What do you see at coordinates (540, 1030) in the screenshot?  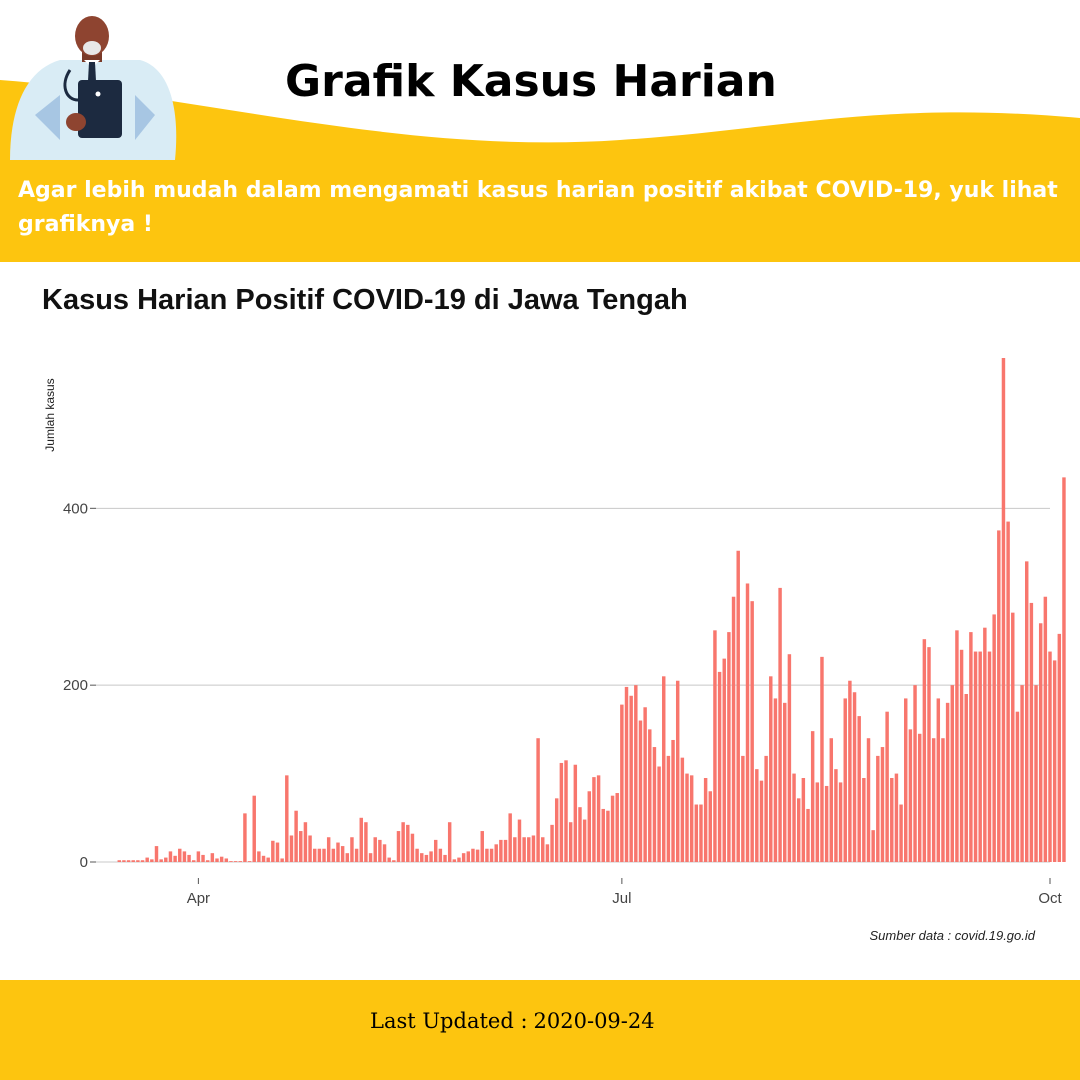 I see `footer-banner` at bounding box center [540, 1030].